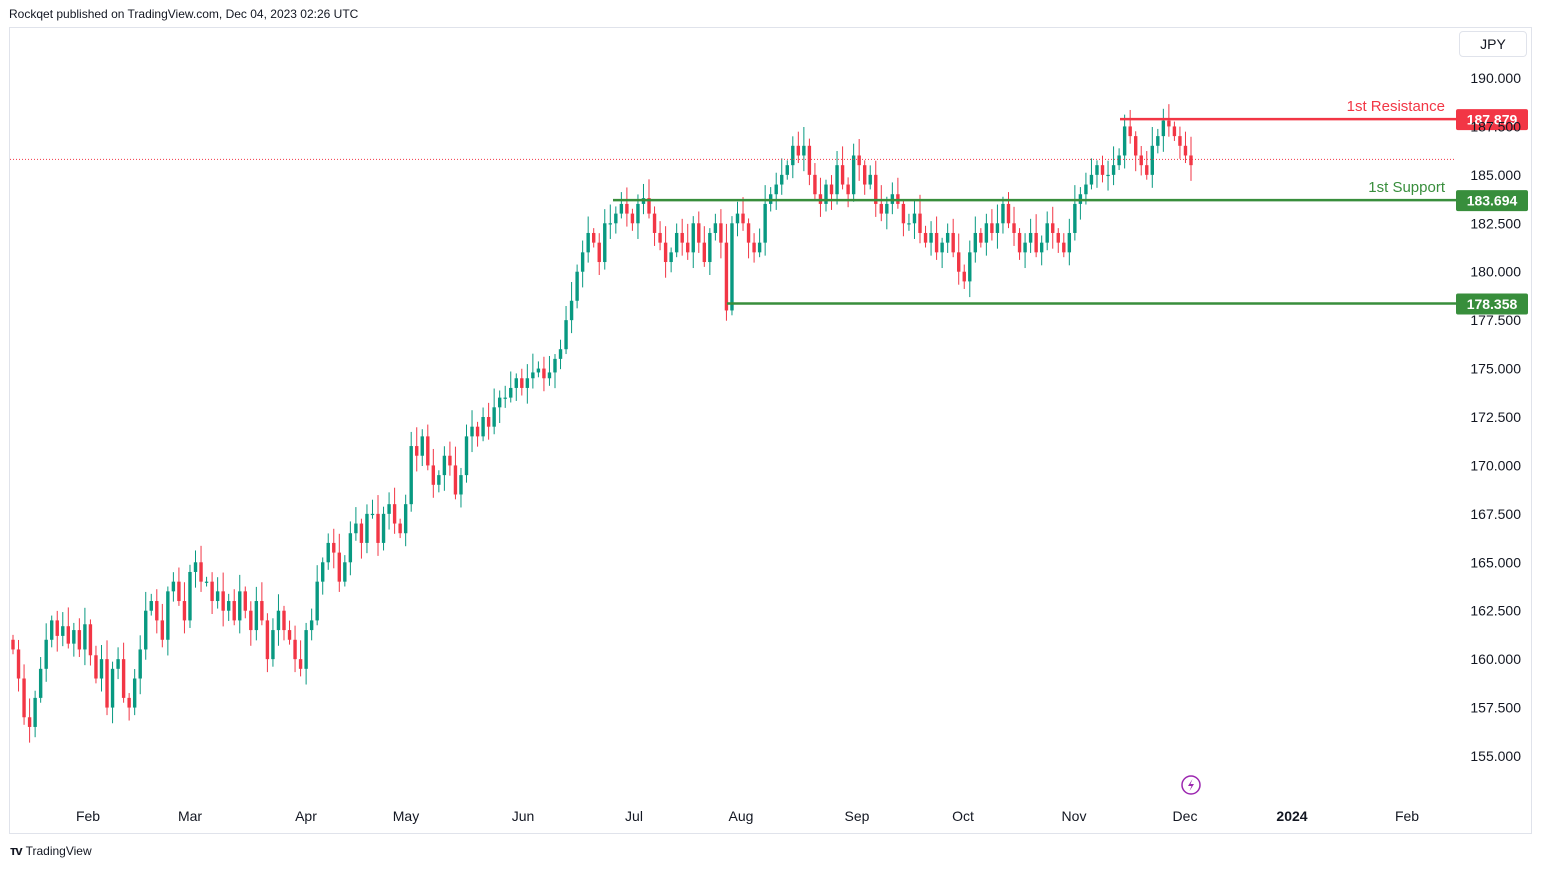 Image resolution: width=1542 pixels, height=869 pixels. What do you see at coordinates (306, 816) in the screenshot?
I see `x-tick-label: Apr` at bounding box center [306, 816].